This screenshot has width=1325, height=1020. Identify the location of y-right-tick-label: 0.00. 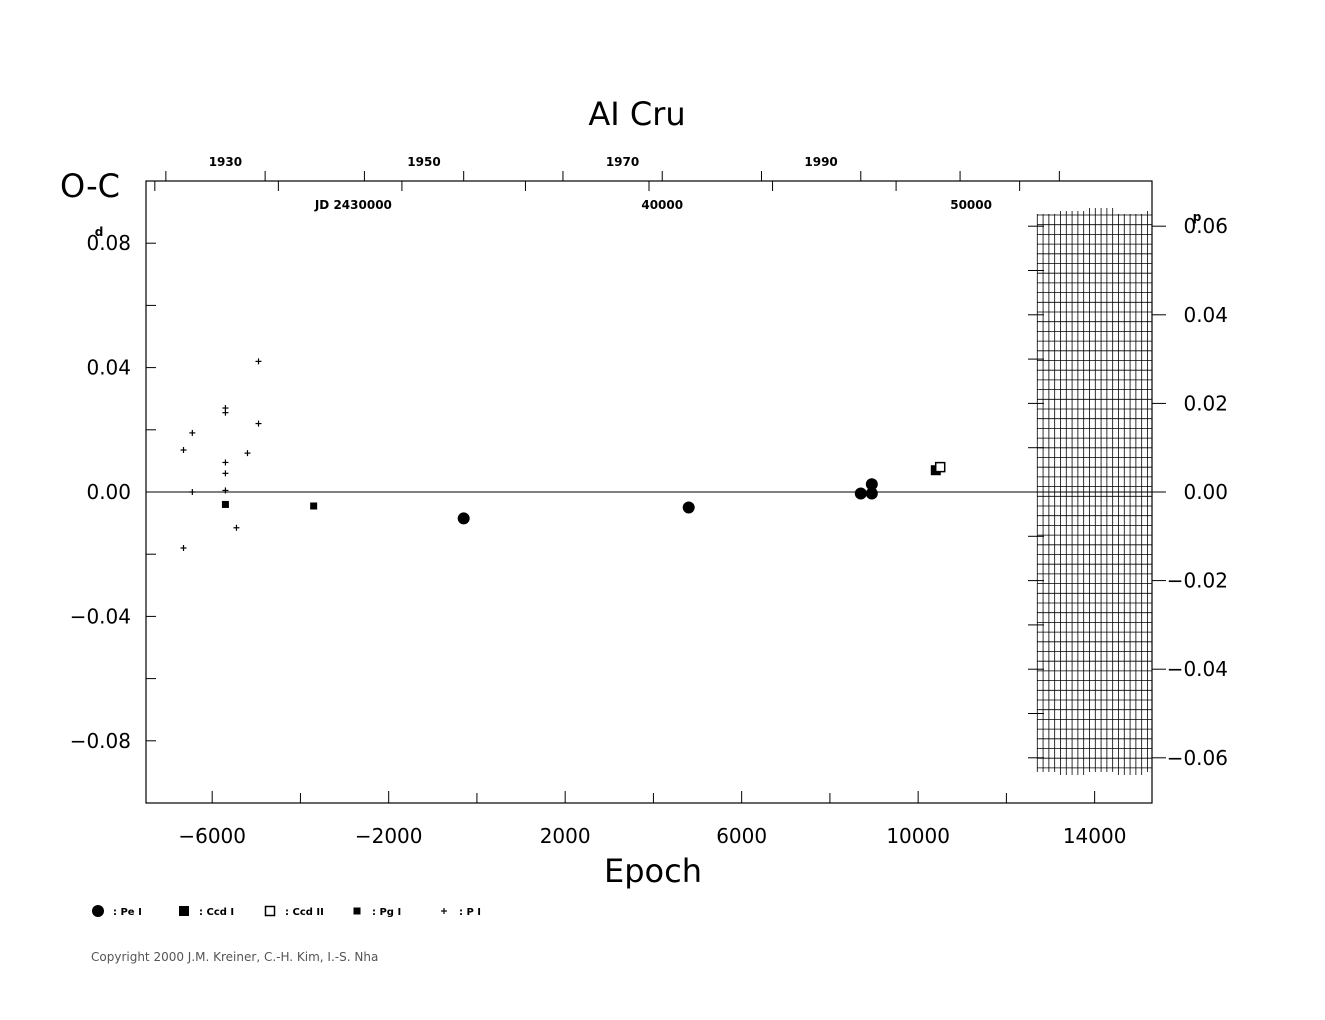
(1205, 492).